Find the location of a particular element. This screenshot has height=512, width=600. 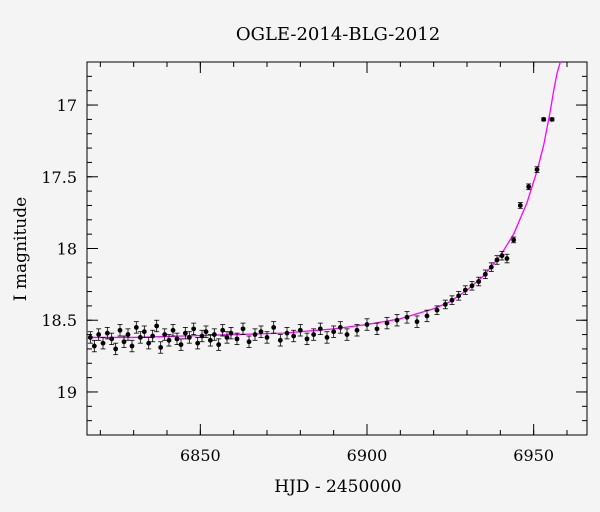

y-tick-label: 19 is located at coordinates (67, 392).